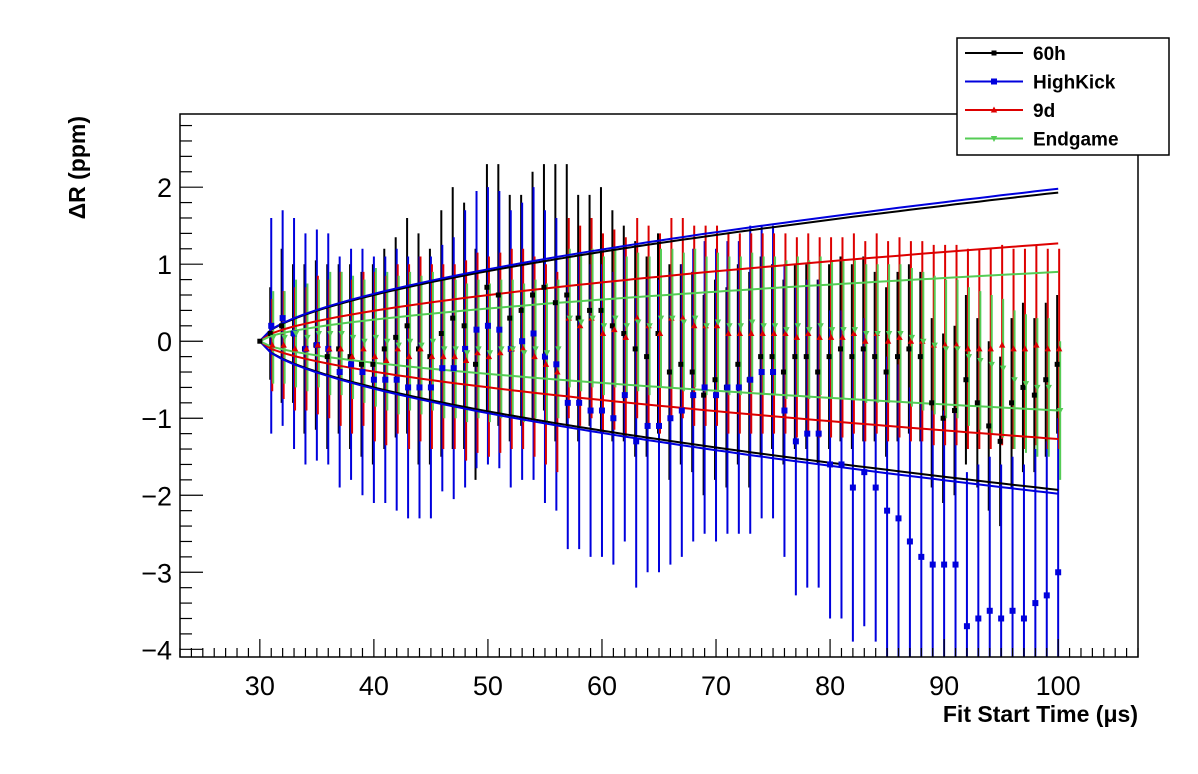 This screenshot has height=774, width=1198. What do you see at coordinates (830, 686) in the screenshot?
I see `x-tick-label: 80` at bounding box center [830, 686].